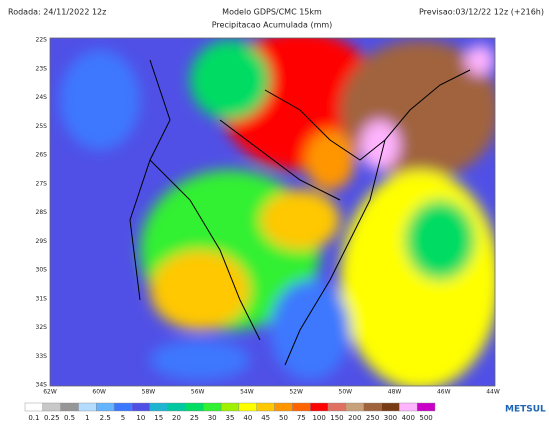  What do you see at coordinates (176, 418) in the screenshot?
I see `colorbar-label: 20` at bounding box center [176, 418].